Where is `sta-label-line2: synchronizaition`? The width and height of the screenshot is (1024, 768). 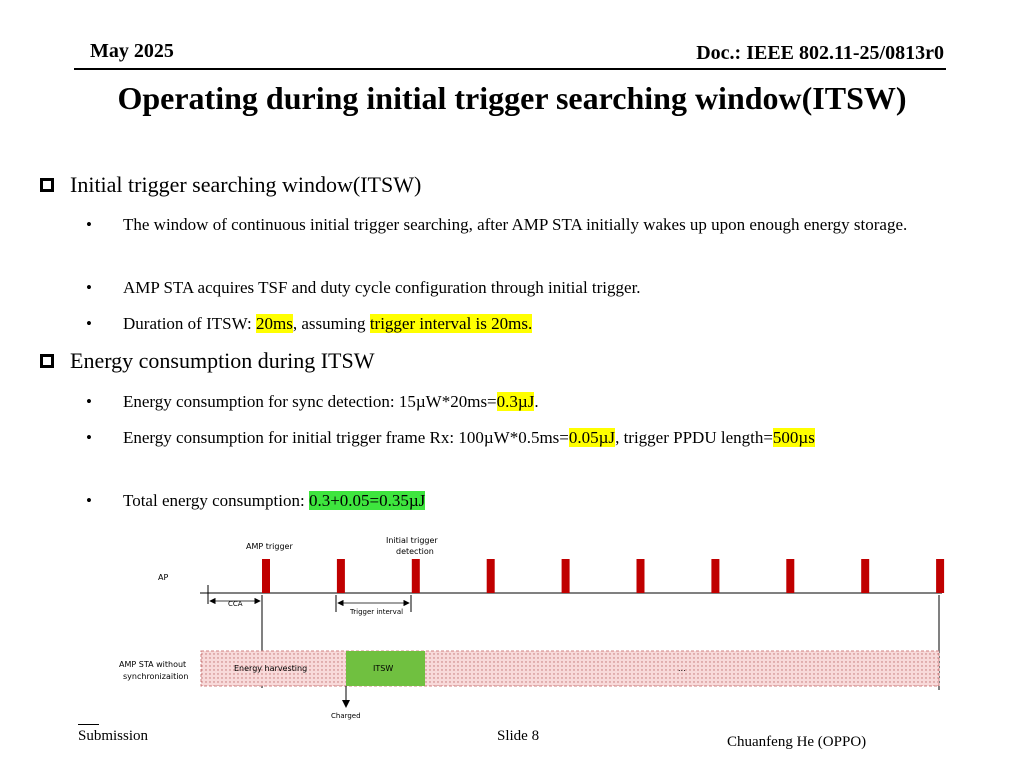
sta-label-line2: synchronizaition is located at coordinates (155, 676).